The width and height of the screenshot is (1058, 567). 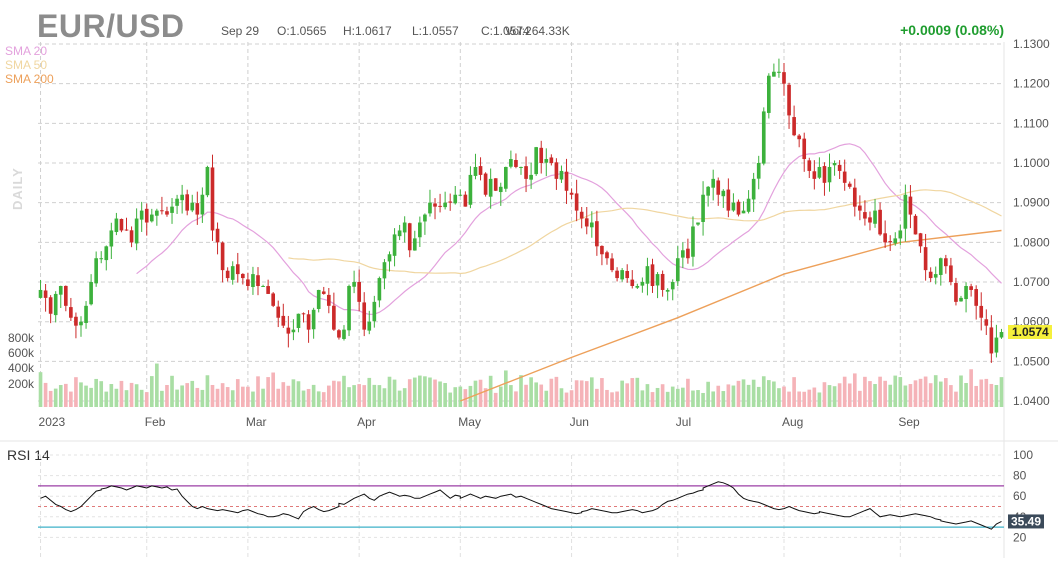 What do you see at coordinates (29, 79) in the screenshot?
I see `legend-sma200: SMA 200` at bounding box center [29, 79].